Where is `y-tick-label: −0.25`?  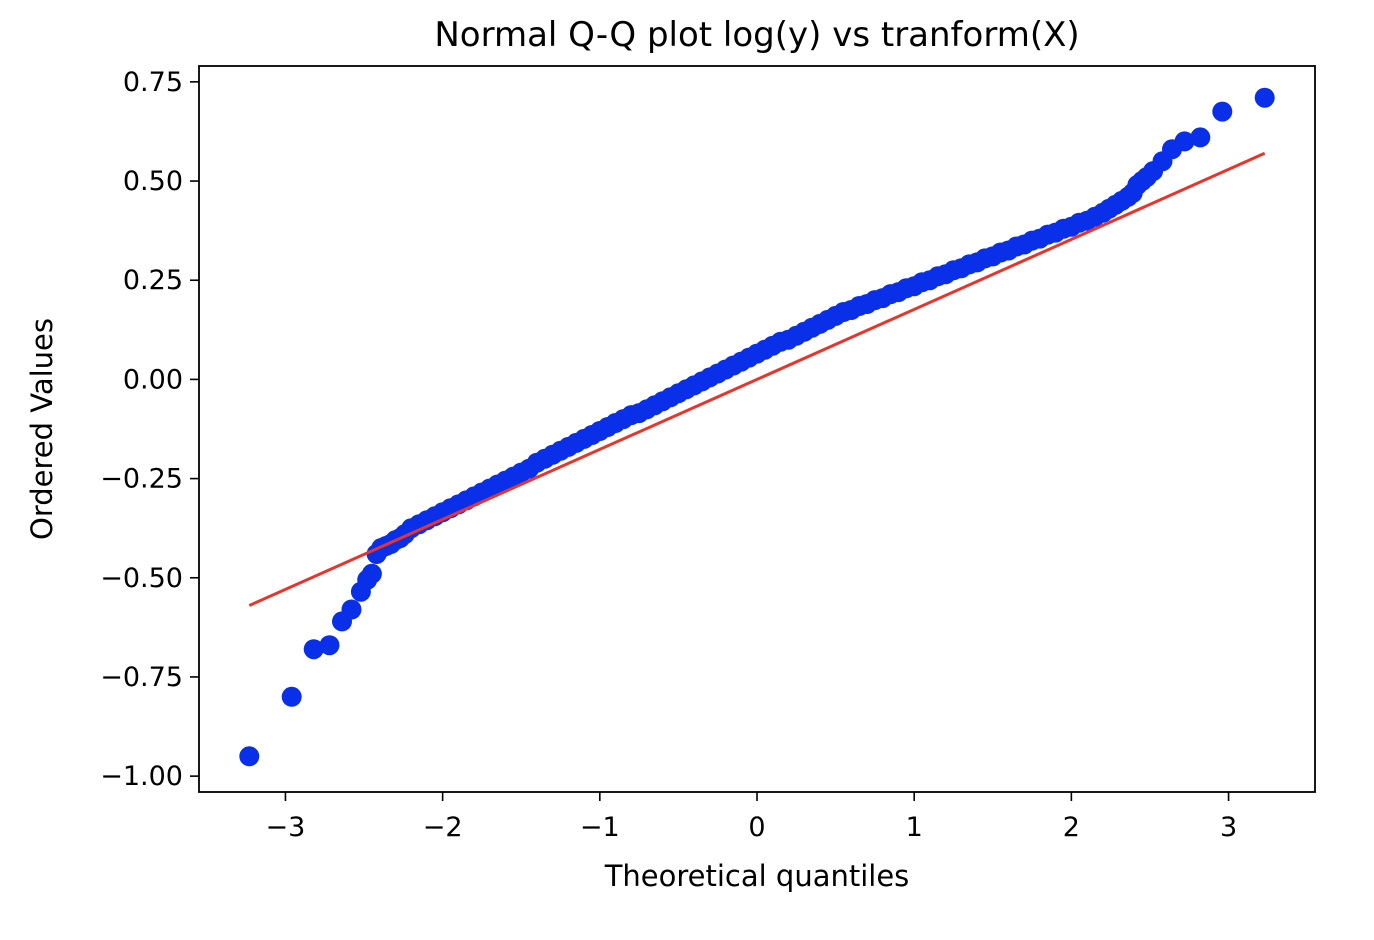
y-tick-label: −0.25 is located at coordinates (141, 479).